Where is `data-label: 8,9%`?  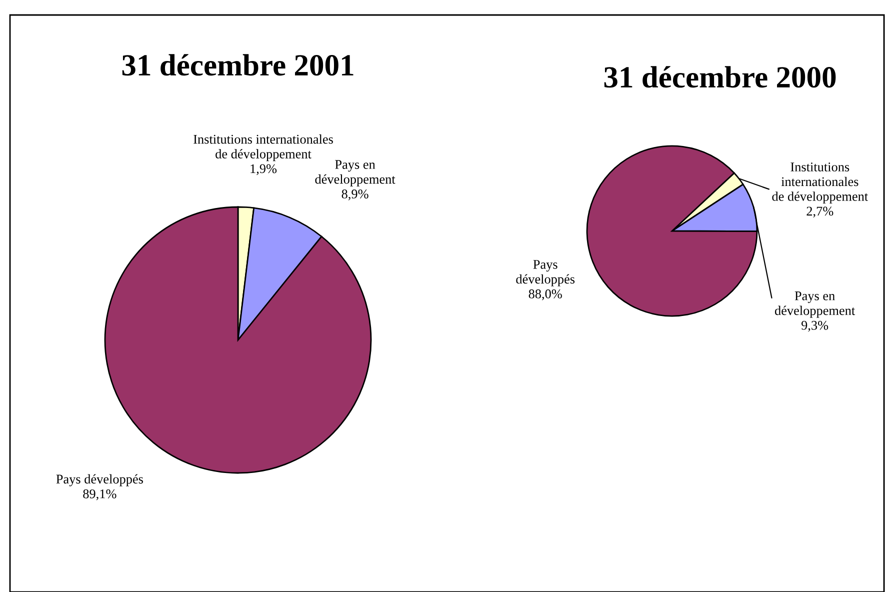
data-label: 8,9% is located at coordinates (355, 195).